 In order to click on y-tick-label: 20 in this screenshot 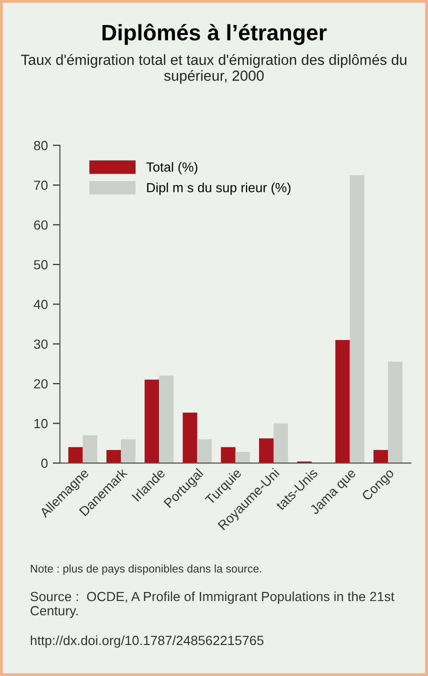, I will do `click(41, 384)`.